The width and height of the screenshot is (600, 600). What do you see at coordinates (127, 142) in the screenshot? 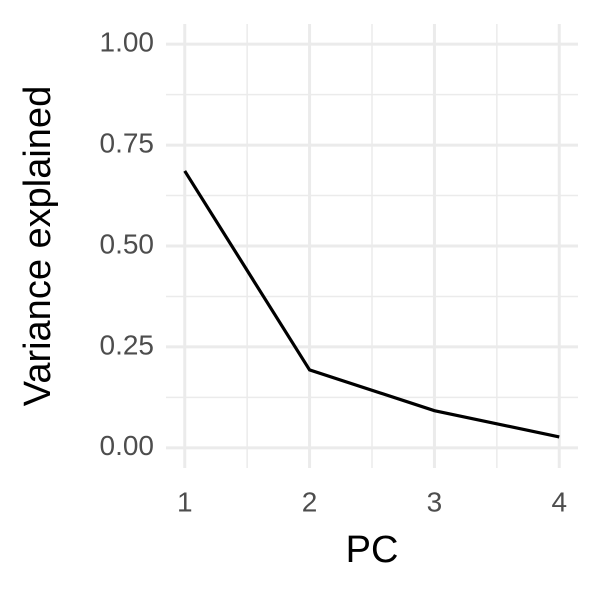
I see `y-tick-label: 0.75` at bounding box center [127, 142].